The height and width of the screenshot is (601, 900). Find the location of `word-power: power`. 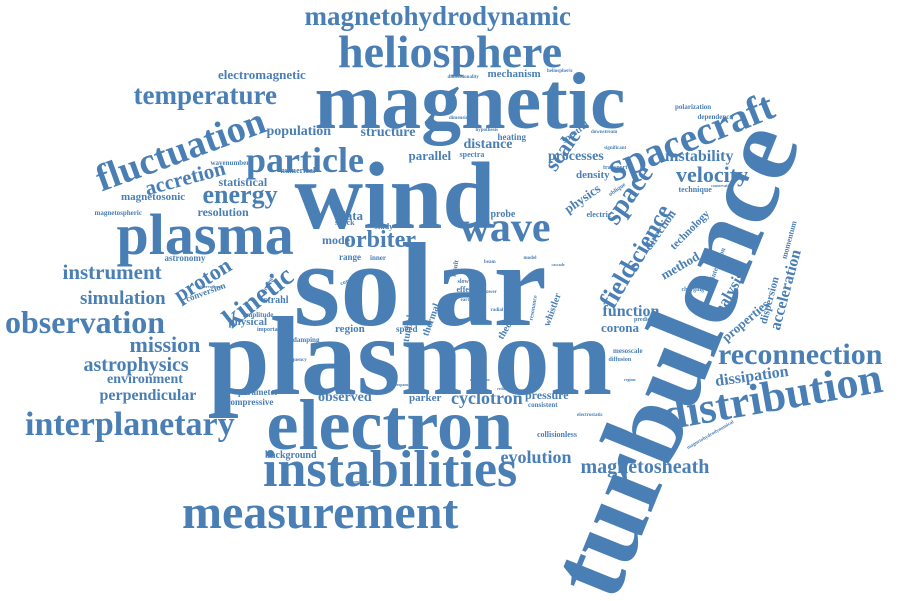

word-power: power is located at coordinates (490, 292).